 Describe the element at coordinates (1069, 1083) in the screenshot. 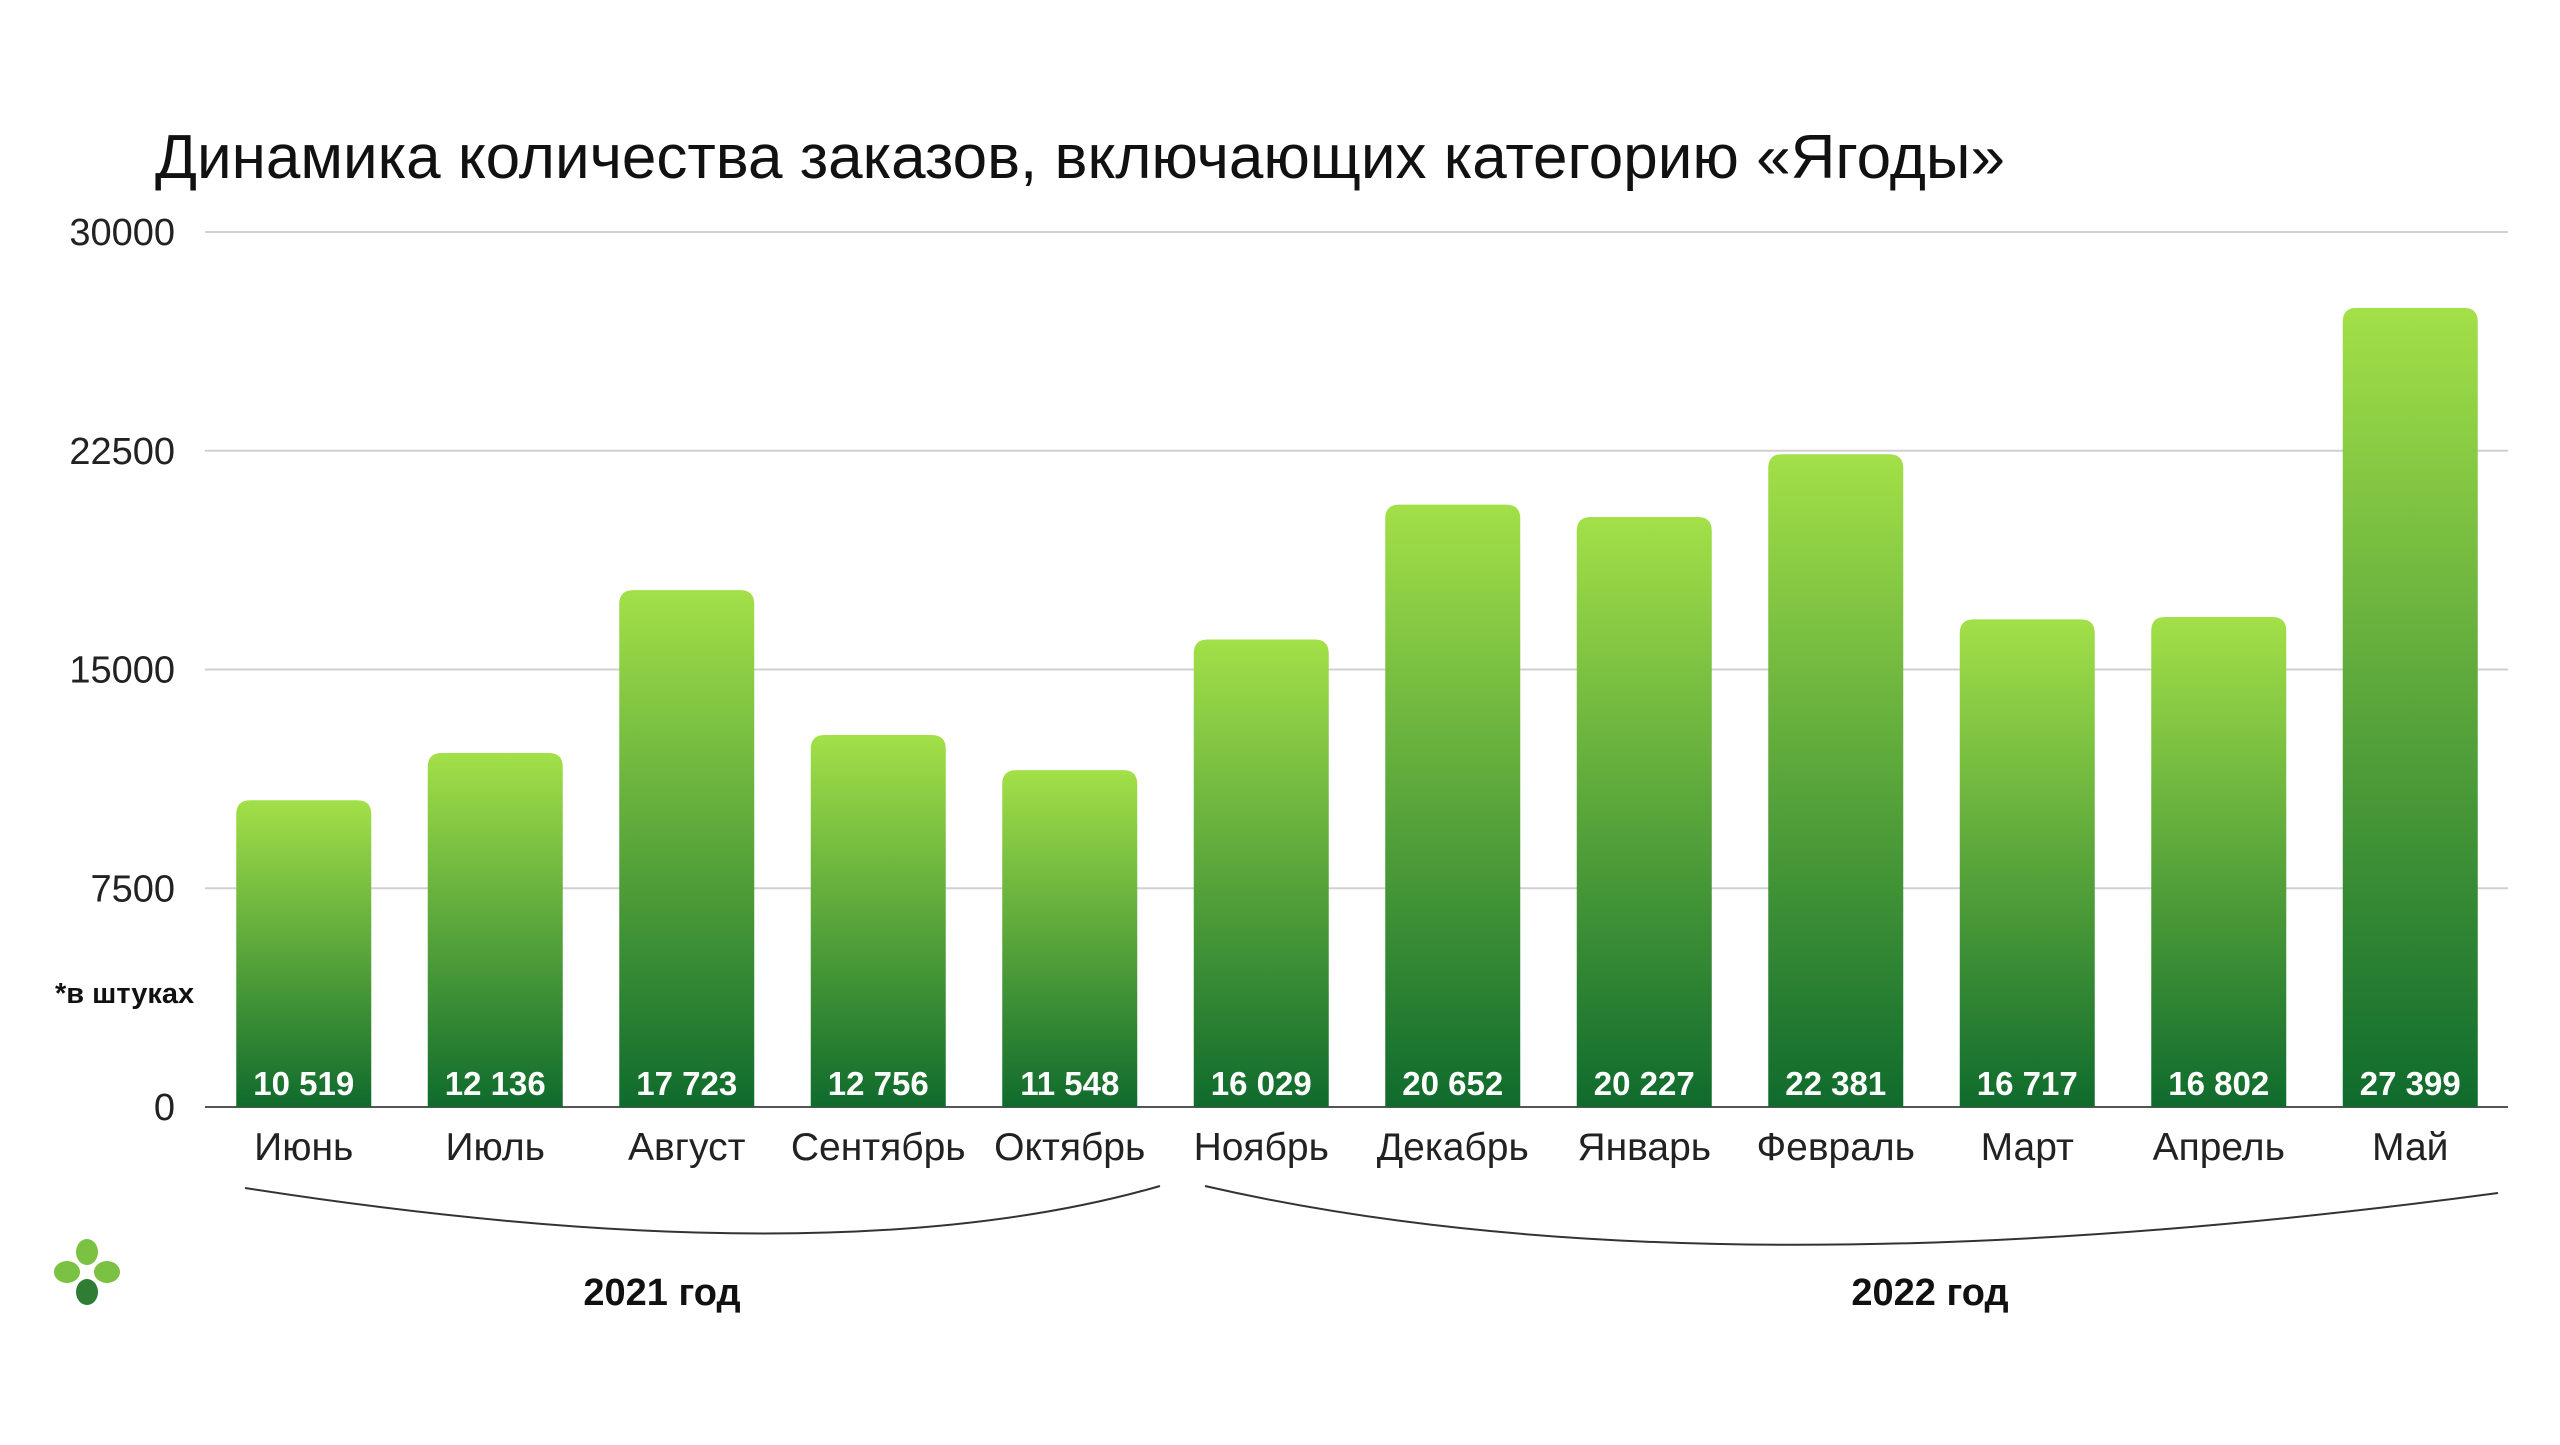

I see `data-label: 11 548` at that location.